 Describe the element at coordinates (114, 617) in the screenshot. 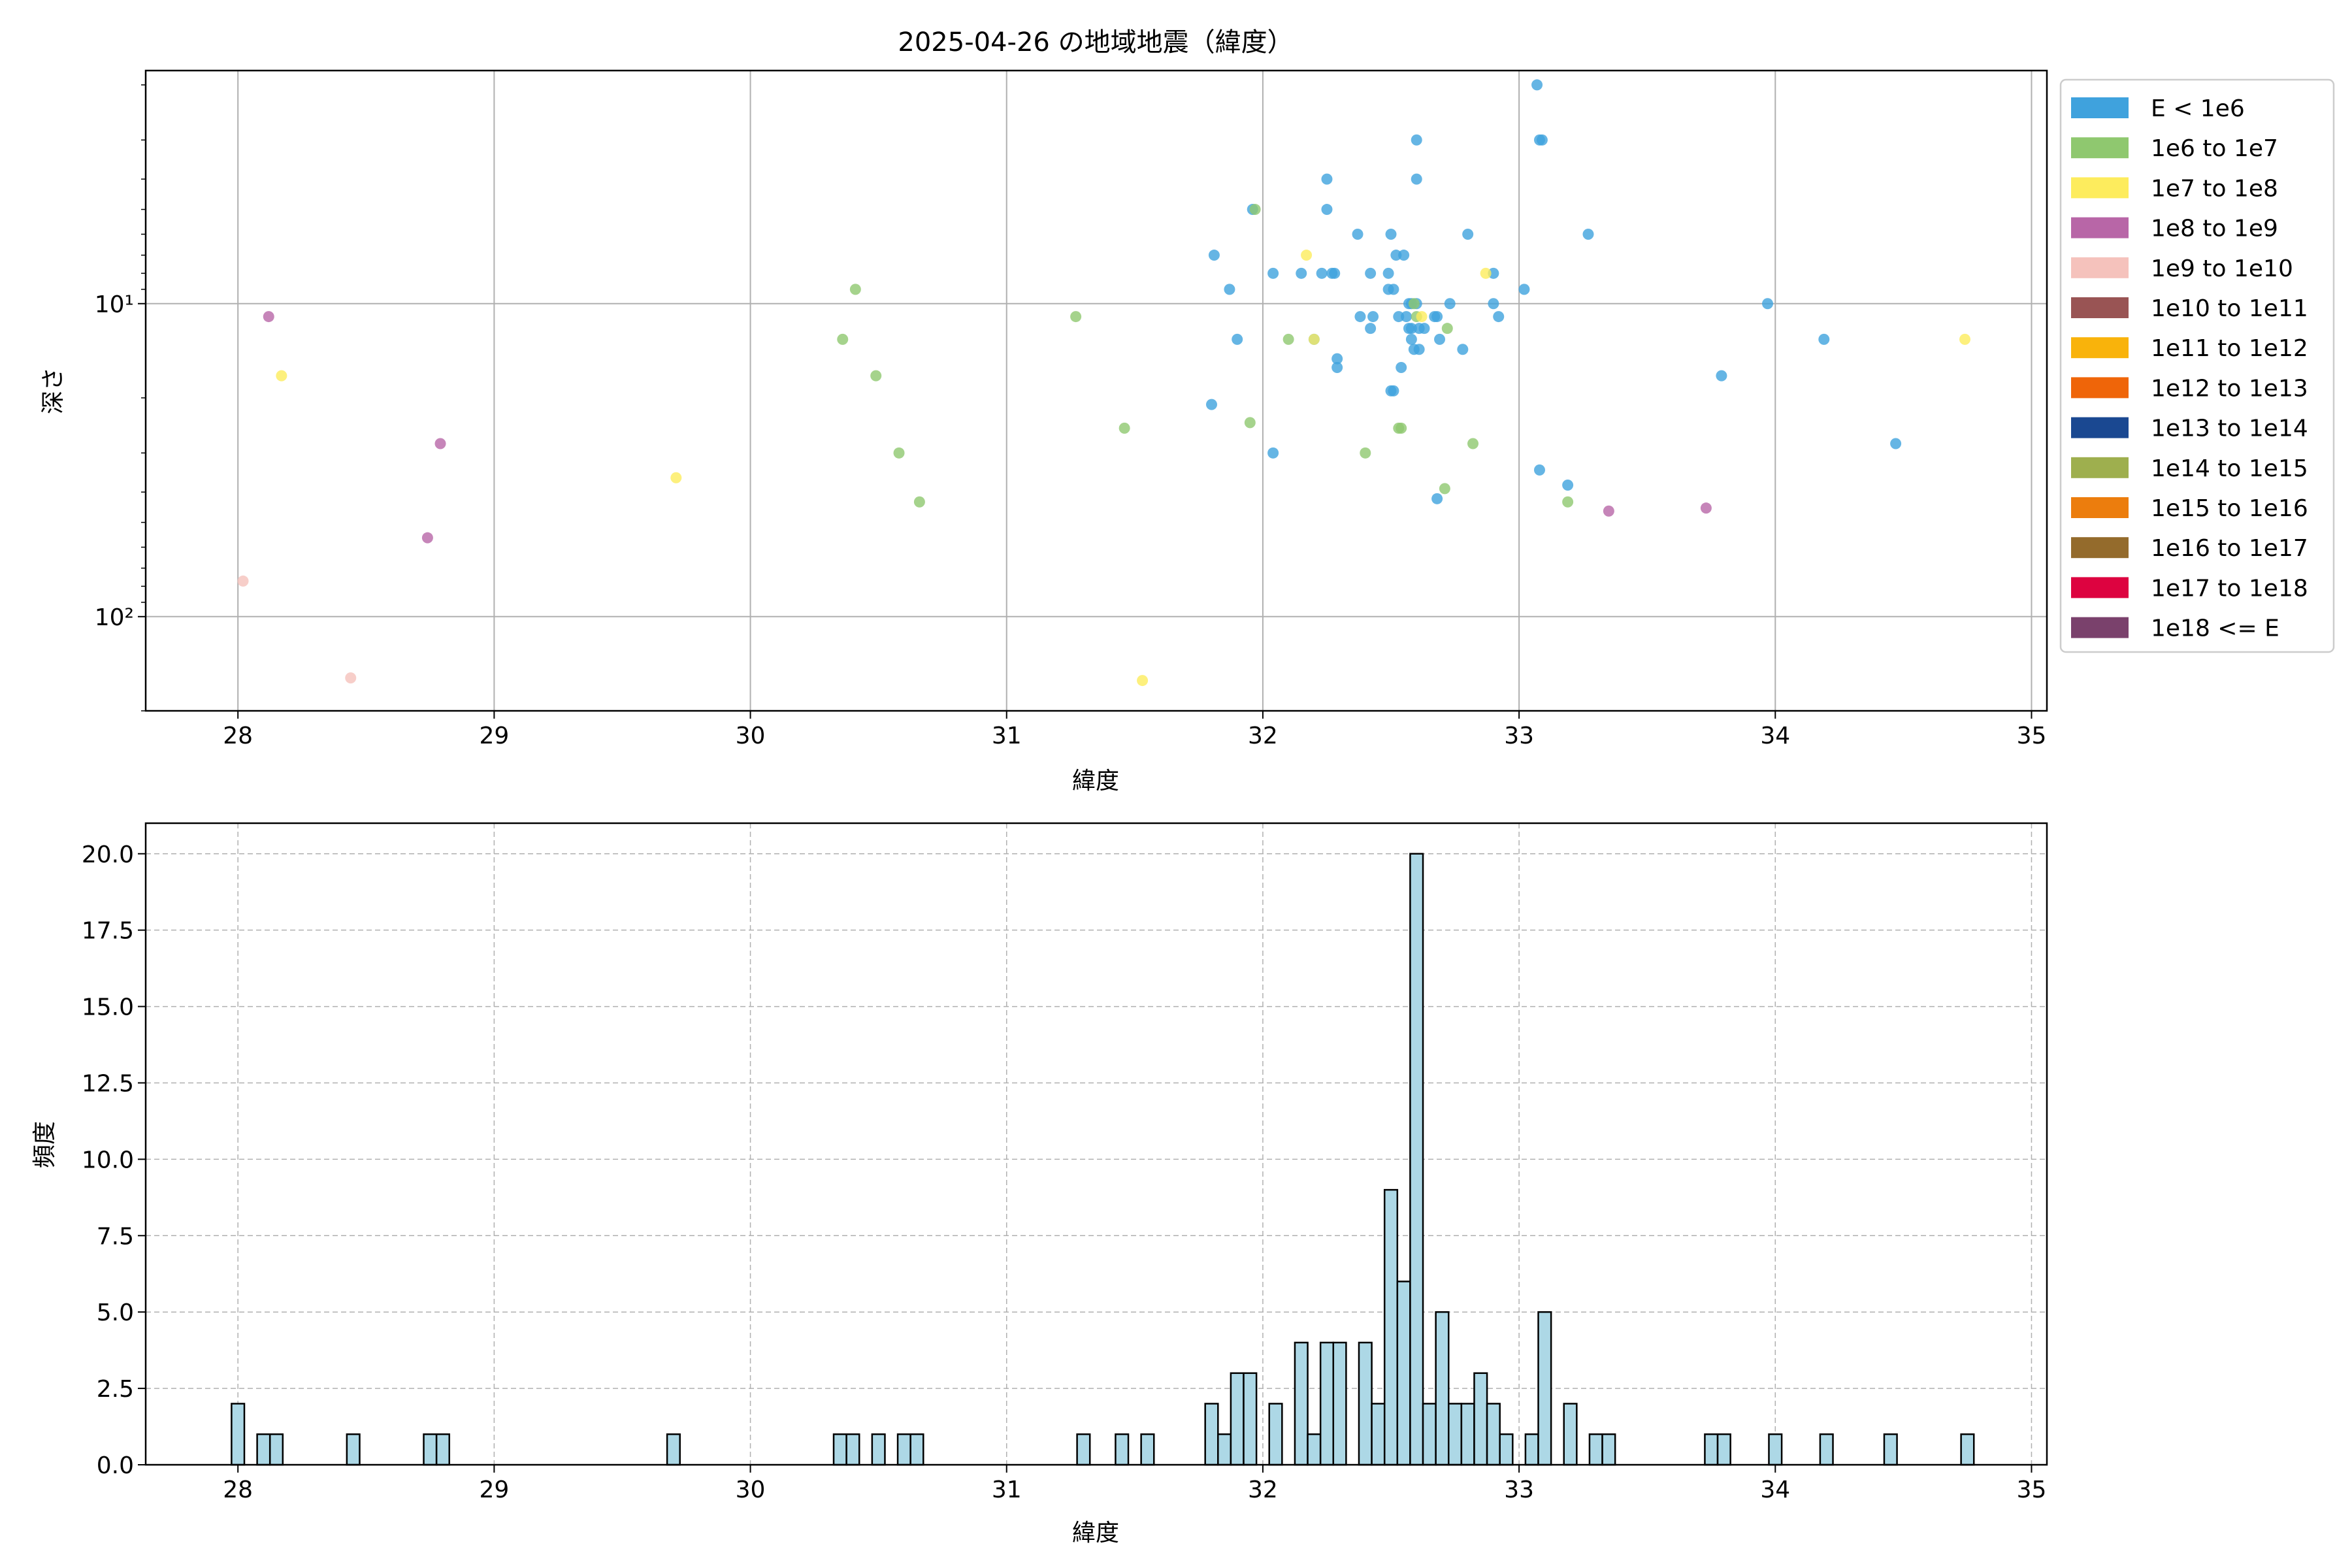

I see `scatter-y-tick-label: 10²` at that location.